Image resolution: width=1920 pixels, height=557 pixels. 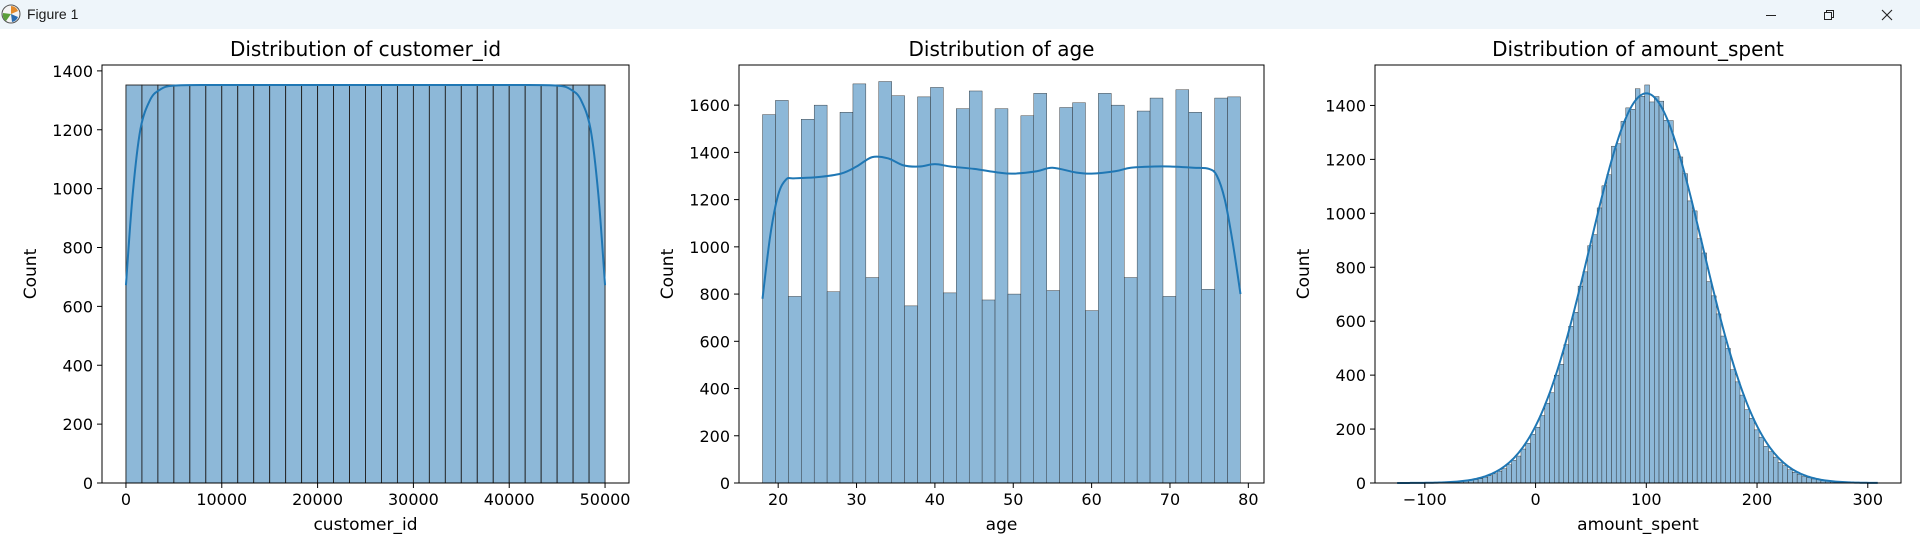 What do you see at coordinates (1002, 49) in the screenshot?
I see `chart-title: Distribution of age` at bounding box center [1002, 49].